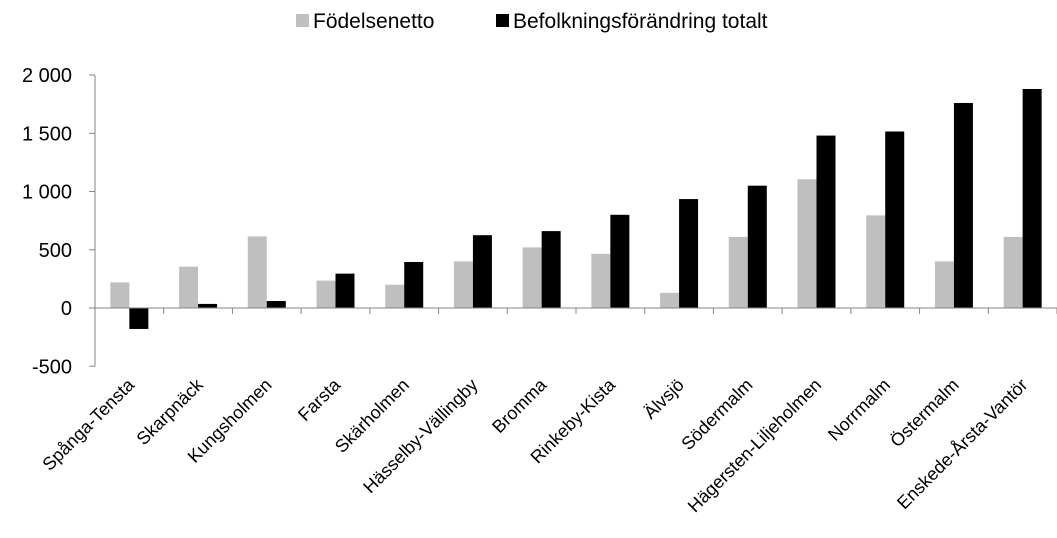 Image resolution: width=1057 pixels, height=538 pixels. Describe the element at coordinates (859, 410) in the screenshot. I see `x-category-label: Norrmalm` at that location.